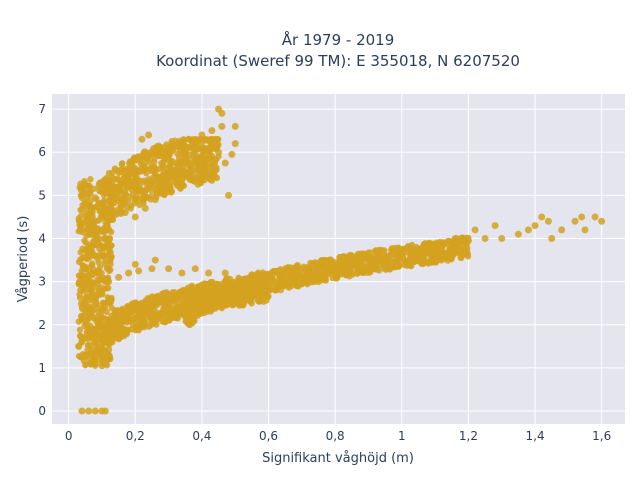 The width and height of the screenshot is (640, 480). Describe the element at coordinates (402, 436) in the screenshot. I see `x-tick-label: 1` at that location.